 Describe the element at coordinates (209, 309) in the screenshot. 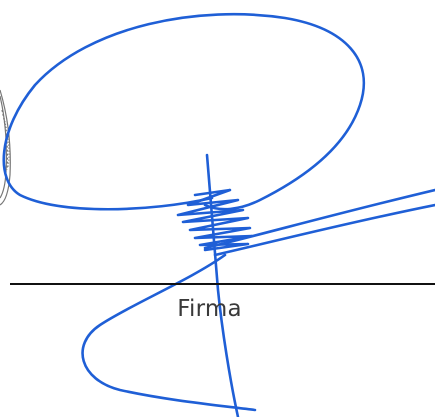

I see `signature-label-text: Firma` at that location.